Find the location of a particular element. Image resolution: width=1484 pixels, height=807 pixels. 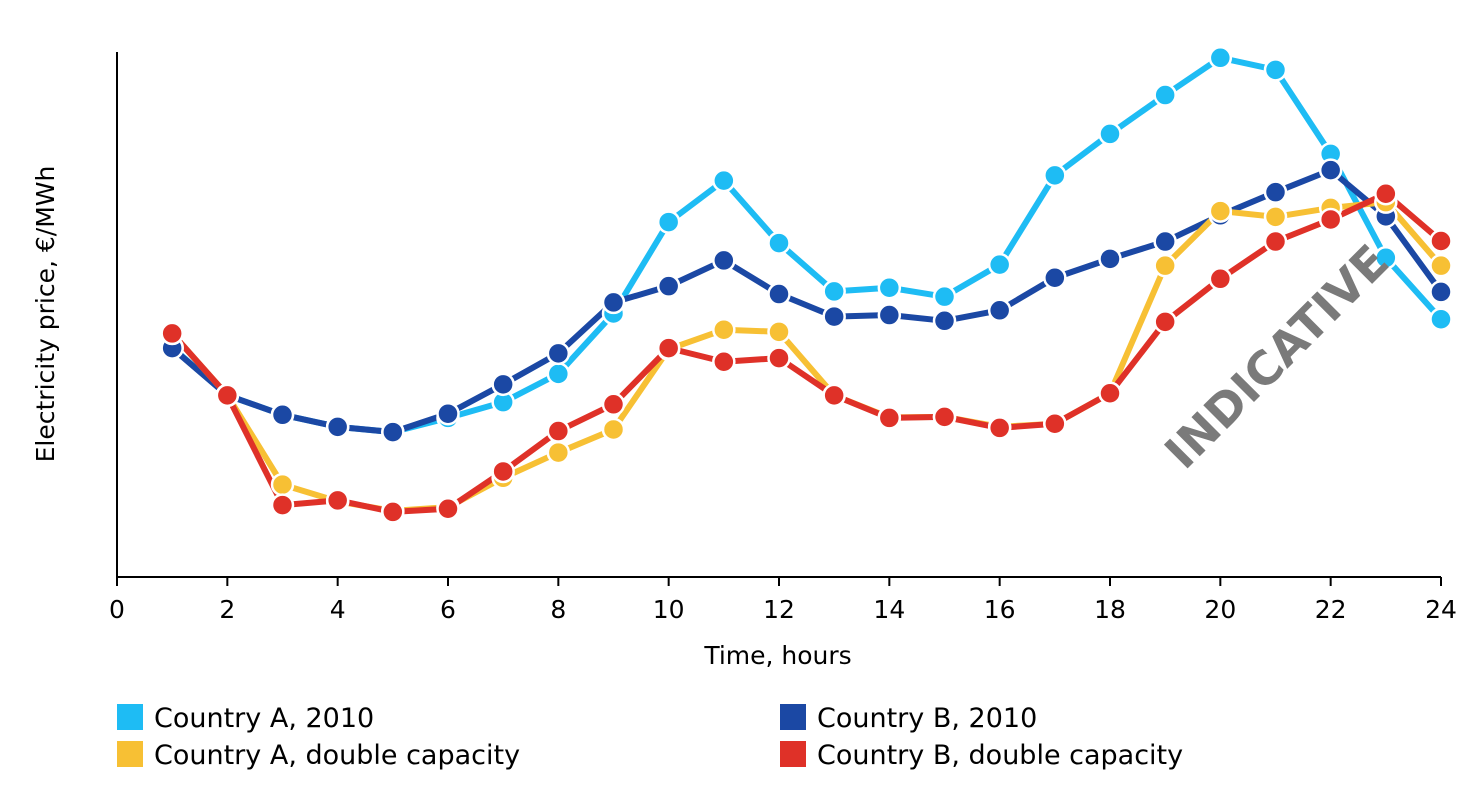

x-tick-label: 14 is located at coordinates (889, 609).